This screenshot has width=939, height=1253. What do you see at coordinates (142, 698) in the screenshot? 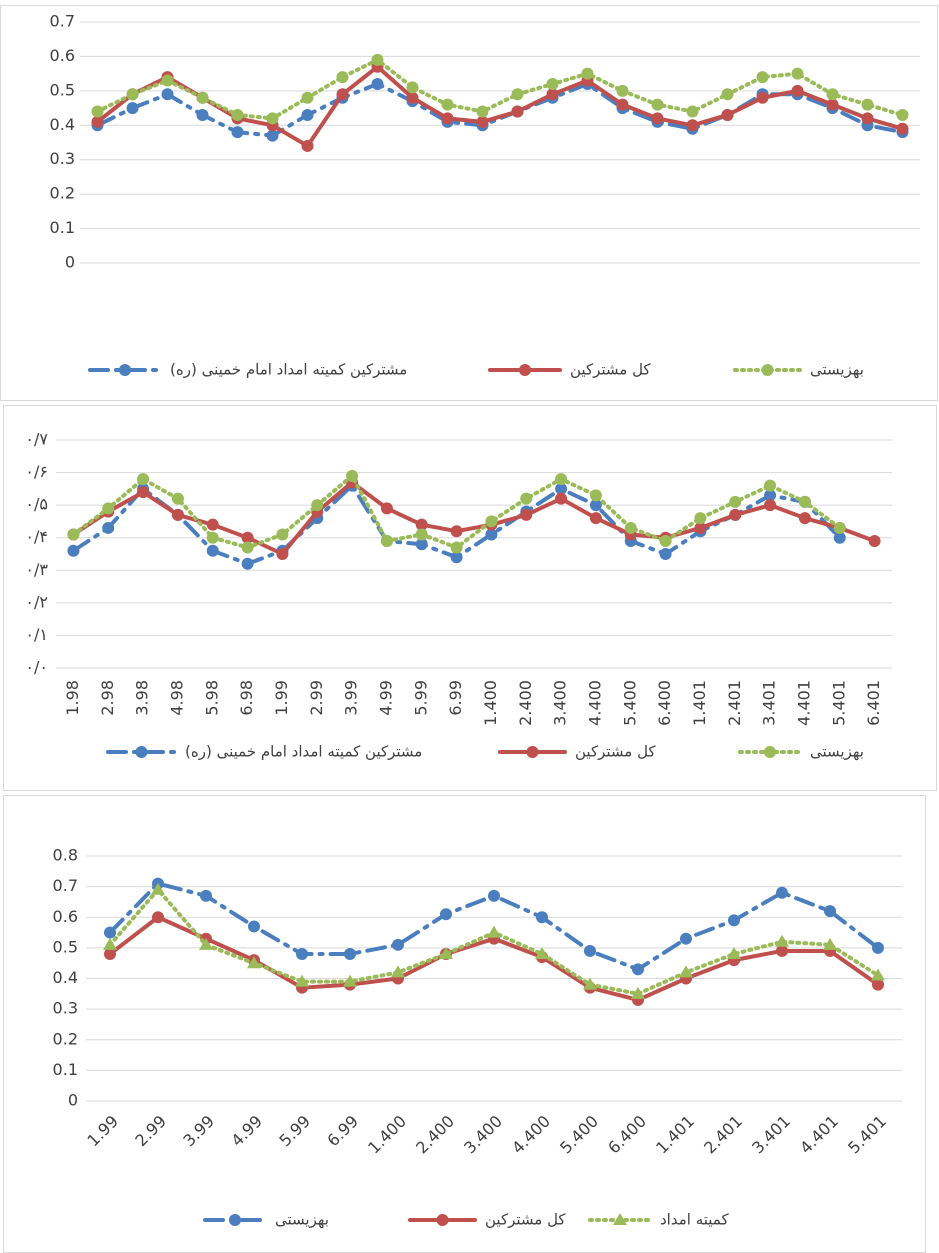
I see `x-tick-label: 3.98` at bounding box center [142, 698].